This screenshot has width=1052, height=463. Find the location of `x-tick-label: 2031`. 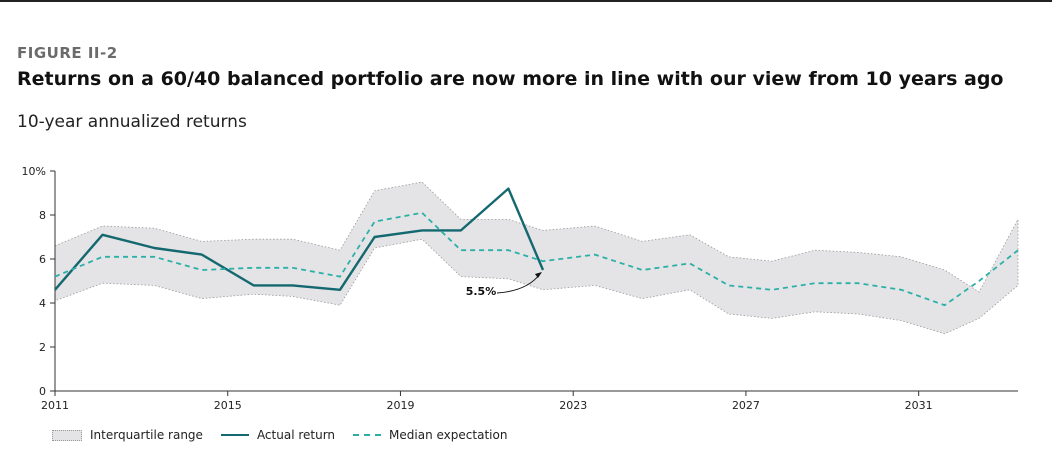

x-tick-label: 2031 is located at coordinates (919, 405).